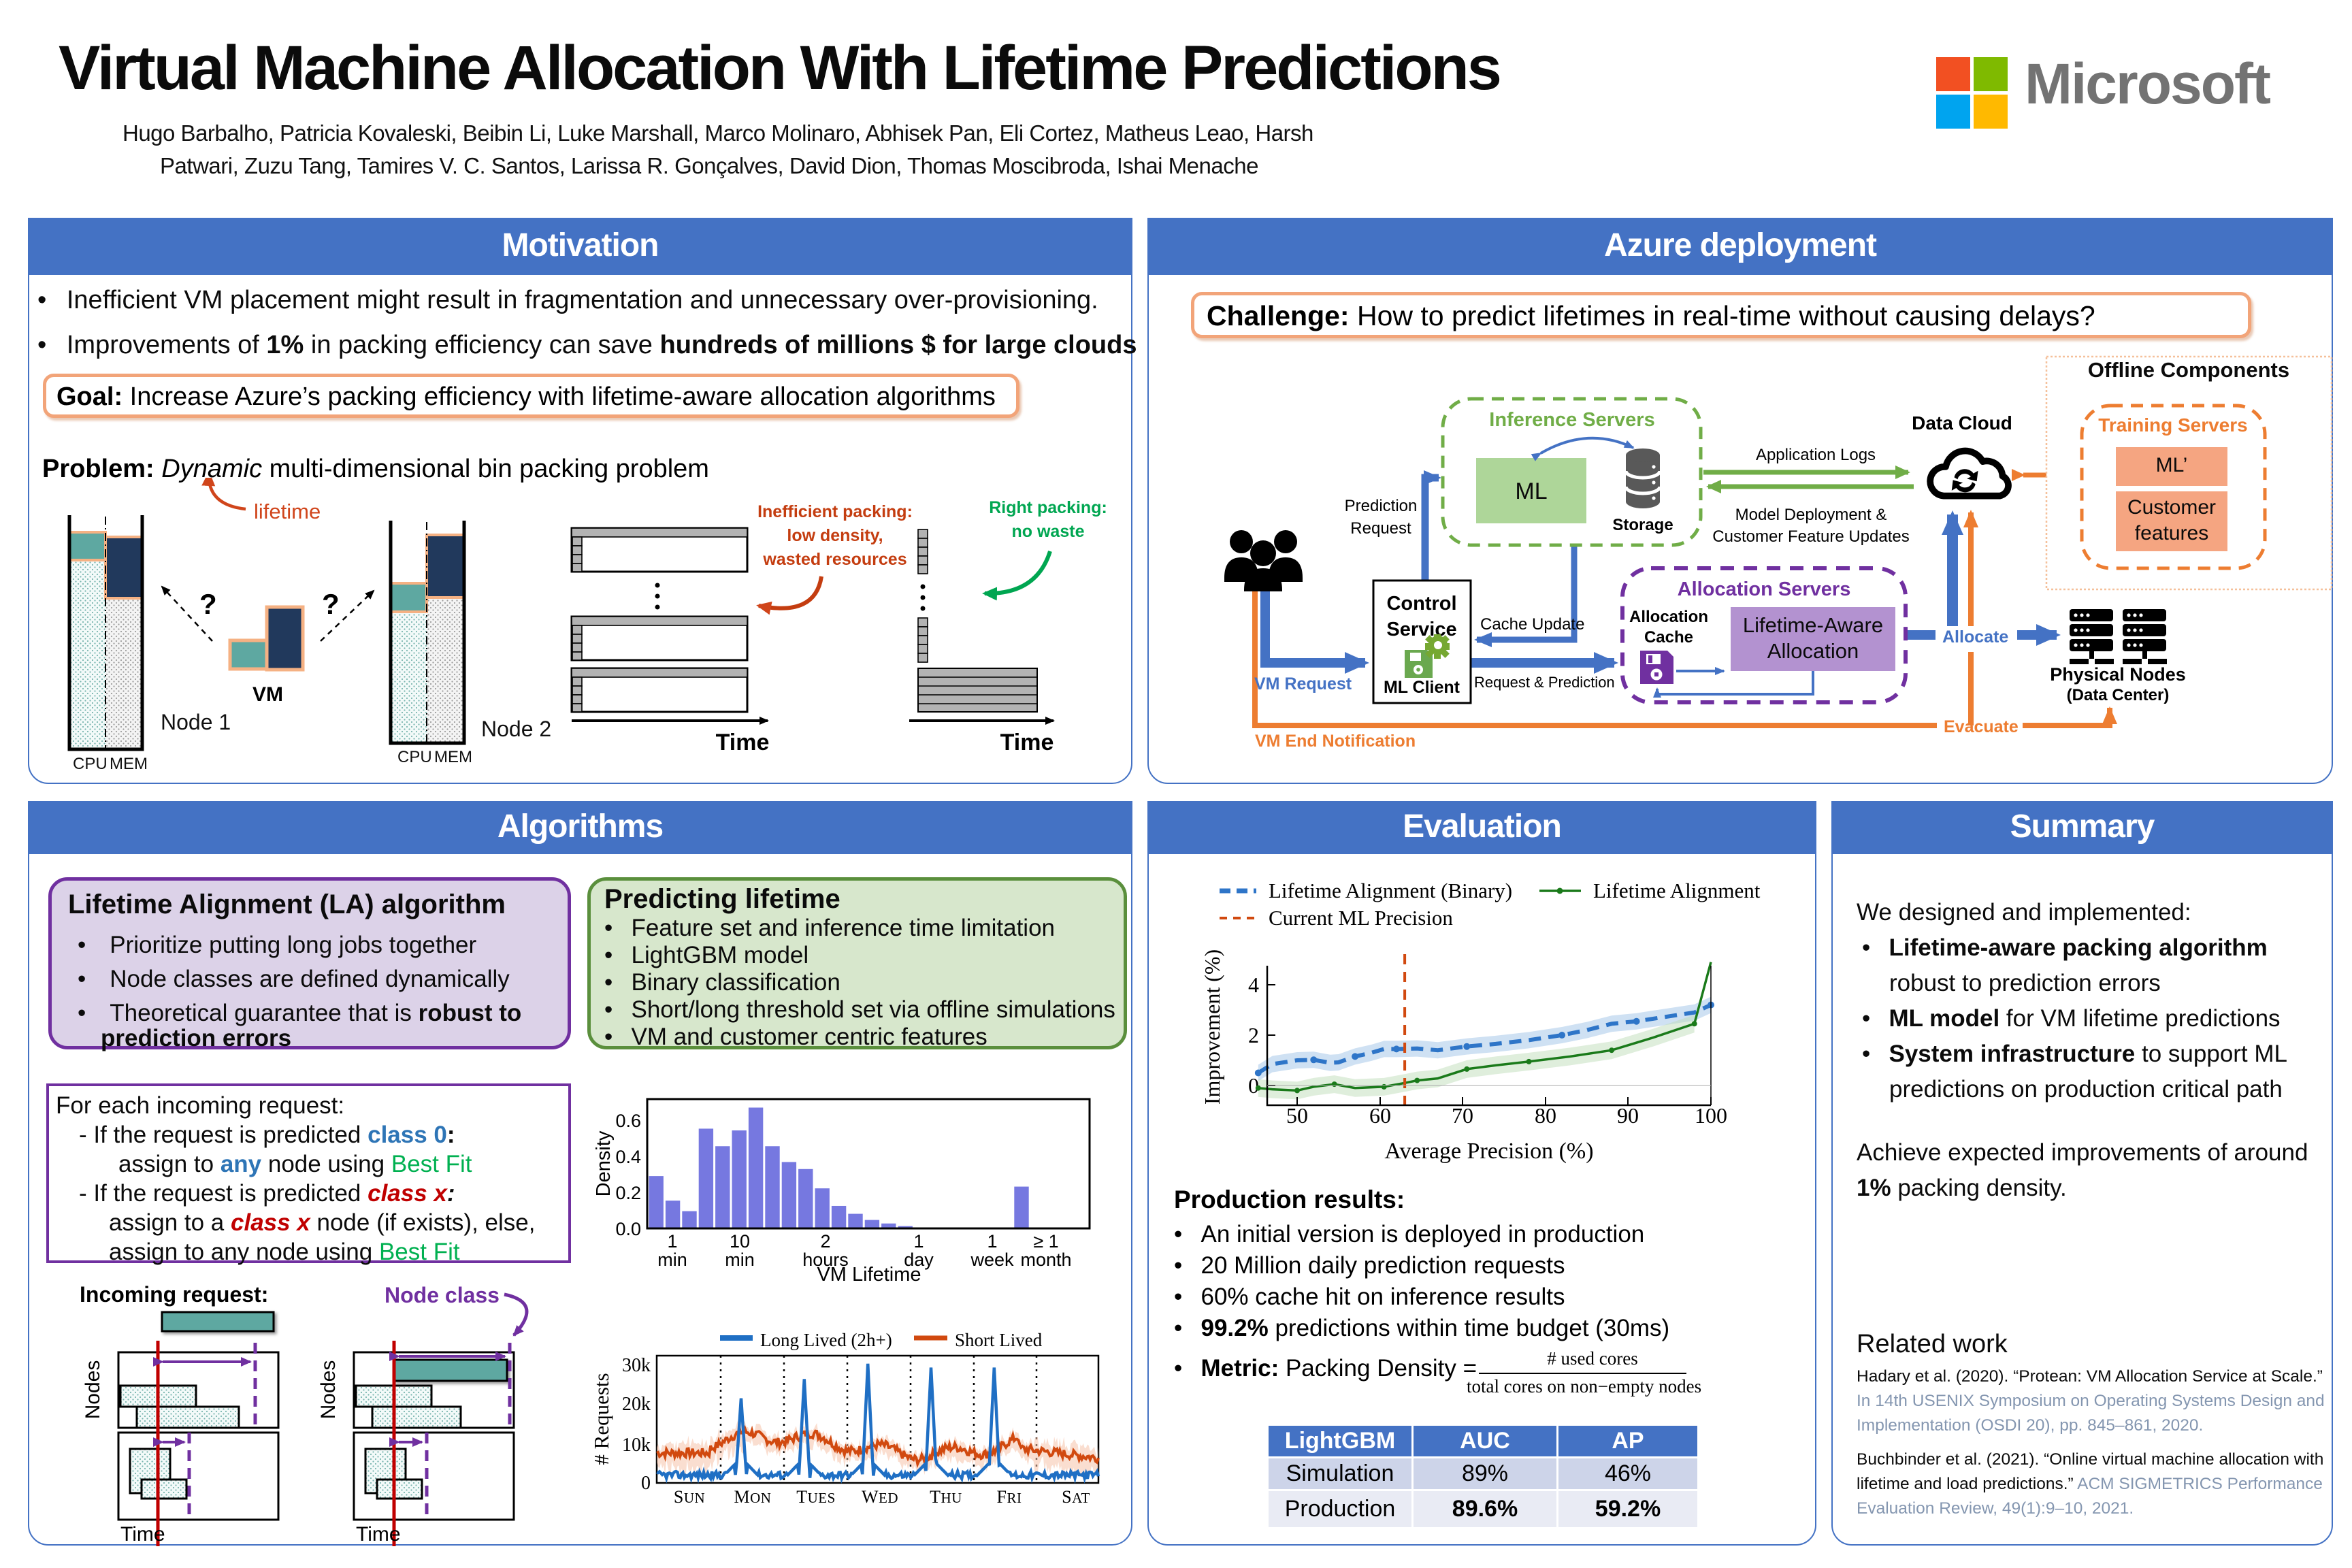 The image size is (2352, 1568). Describe the element at coordinates (740, 1242) in the screenshot. I see `svg-text: 10` at that location.